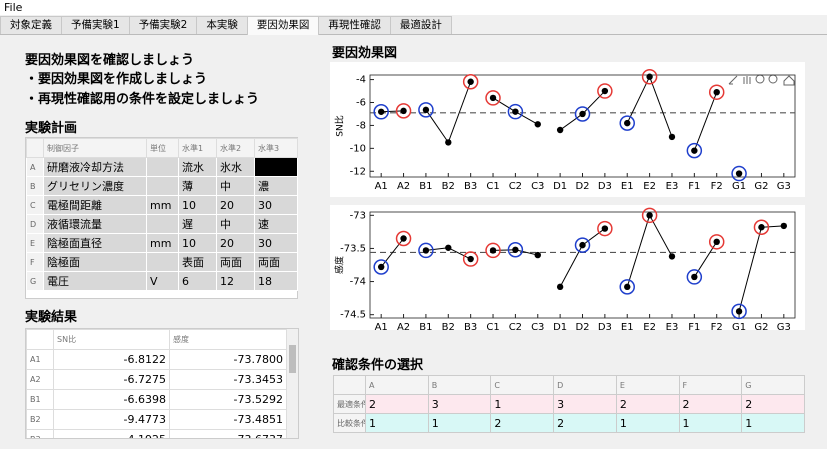  Describe the element at coordinates (35, 243) in the screenshot. I see `plan-cell: E` at that location.